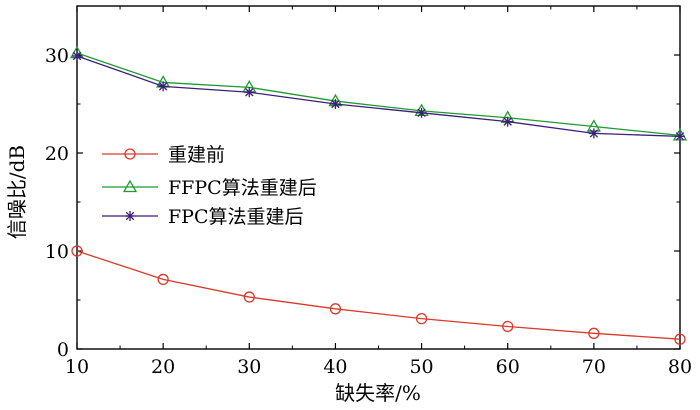 The image size is (700, 410). I want to click on y-tick-label: 30, so click(57, 56).